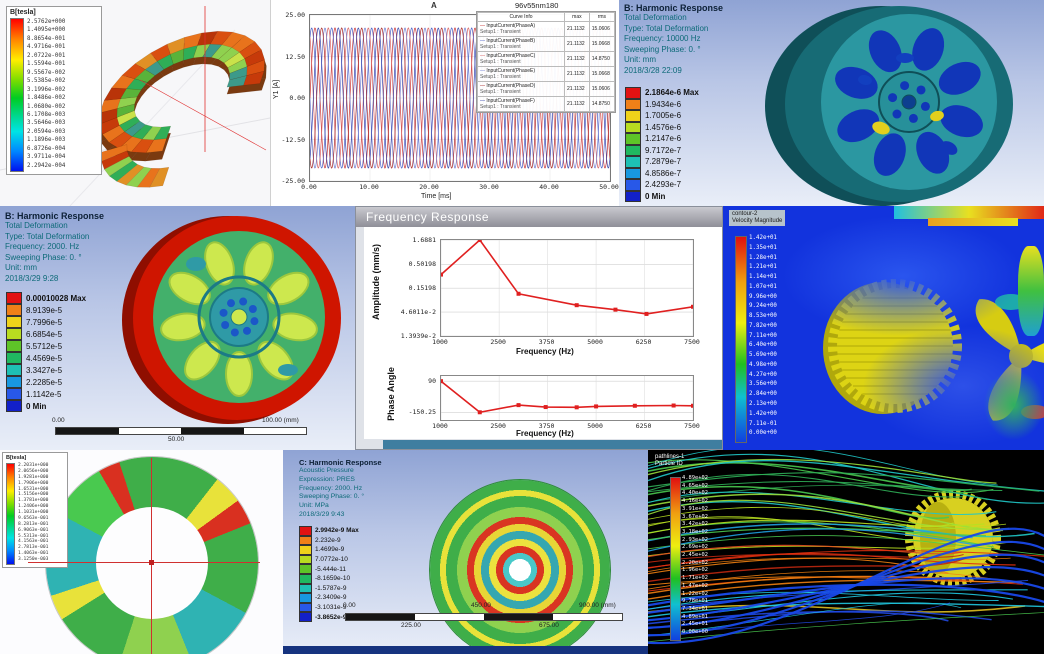 This screenshot has width=1044, height=654. Describe the element at coordinates (43, 257) in the screenshot. I see `header-line: Sweeping Phase: 0. °` at that location.